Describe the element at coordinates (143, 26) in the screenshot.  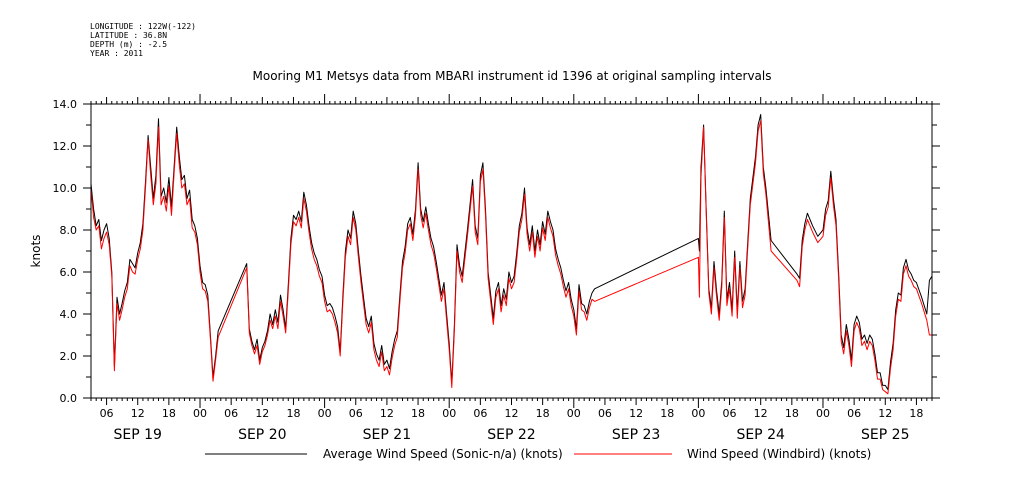
I see `longitude-label: LONGITUDE : 122W(-122)` at that location.